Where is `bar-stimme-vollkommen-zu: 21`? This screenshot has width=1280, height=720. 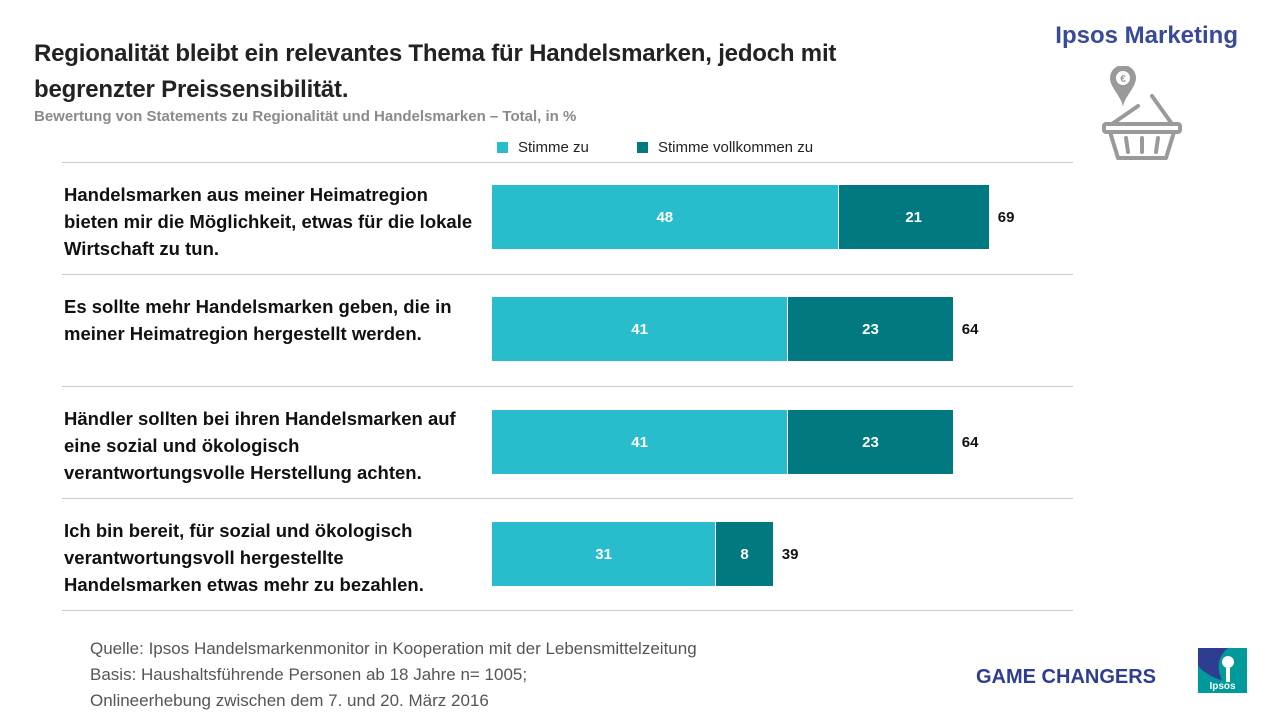
bar-stimme-vollkommen-zu: 21 is located at coordinates (913, 217).